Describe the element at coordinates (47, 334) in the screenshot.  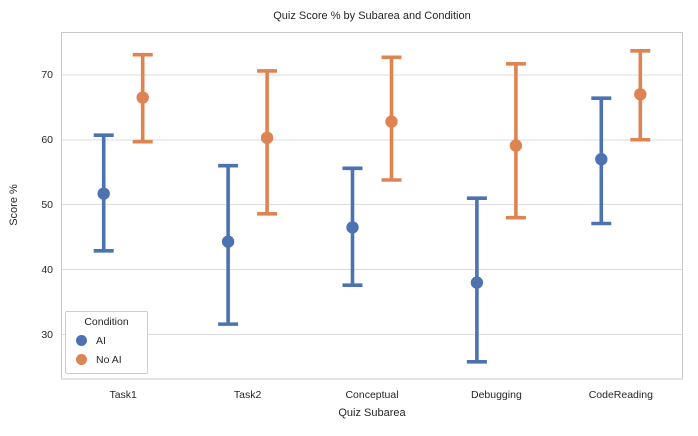
I see `y-tick-label: 30` at that location.